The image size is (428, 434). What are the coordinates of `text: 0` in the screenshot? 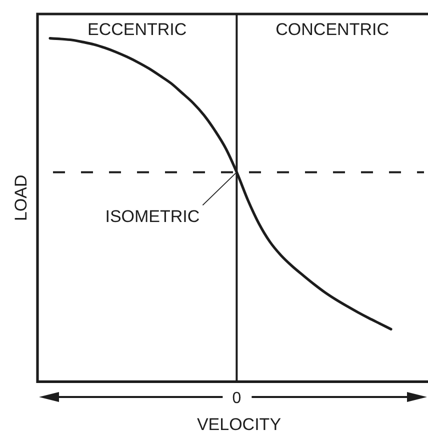 It's located at (237, 398).